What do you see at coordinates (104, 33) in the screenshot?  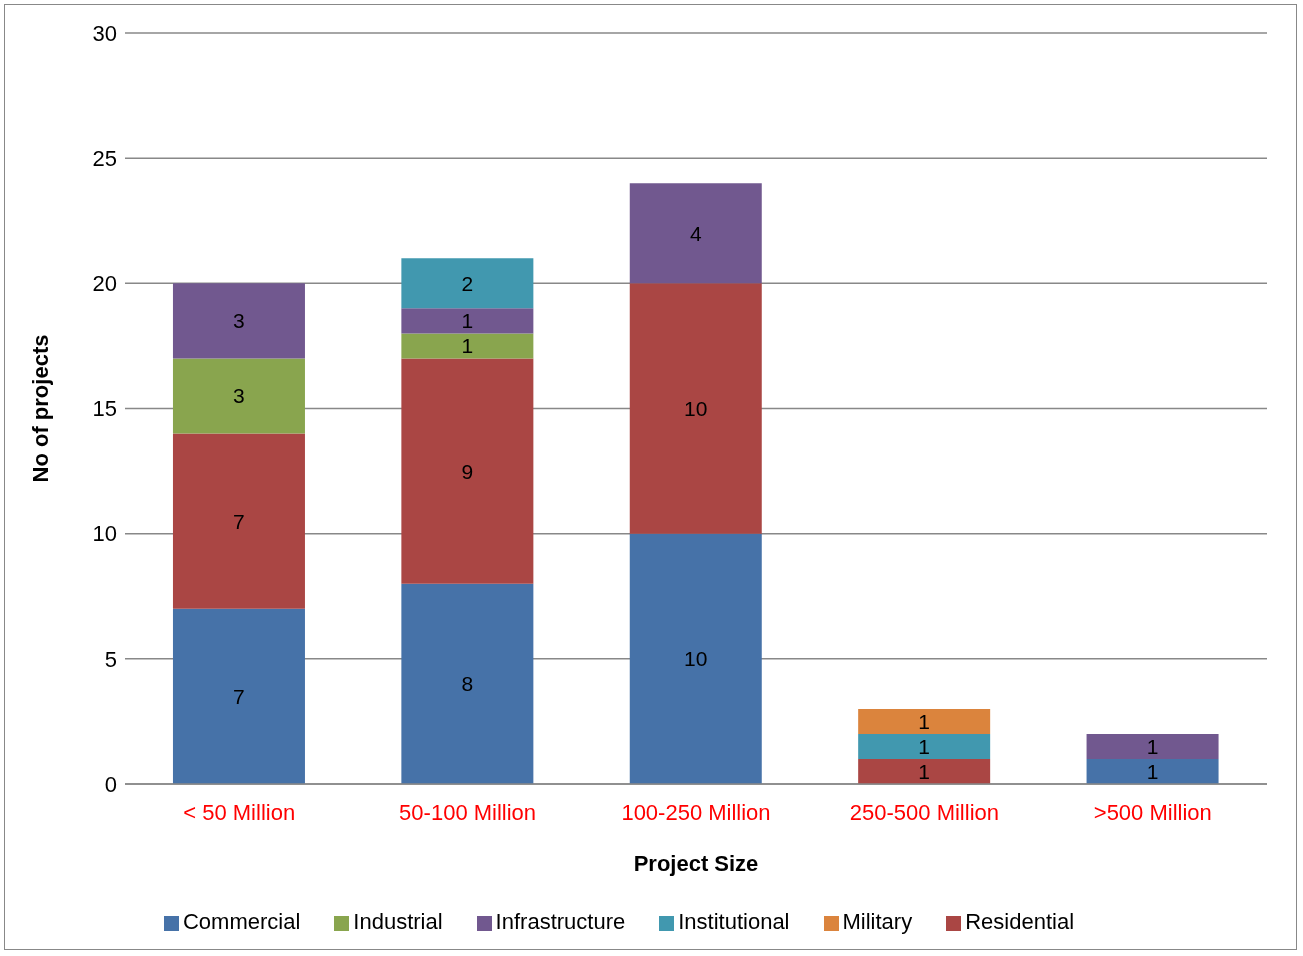 I see `y-tick-label: 30` at bounding box center [104, 33].